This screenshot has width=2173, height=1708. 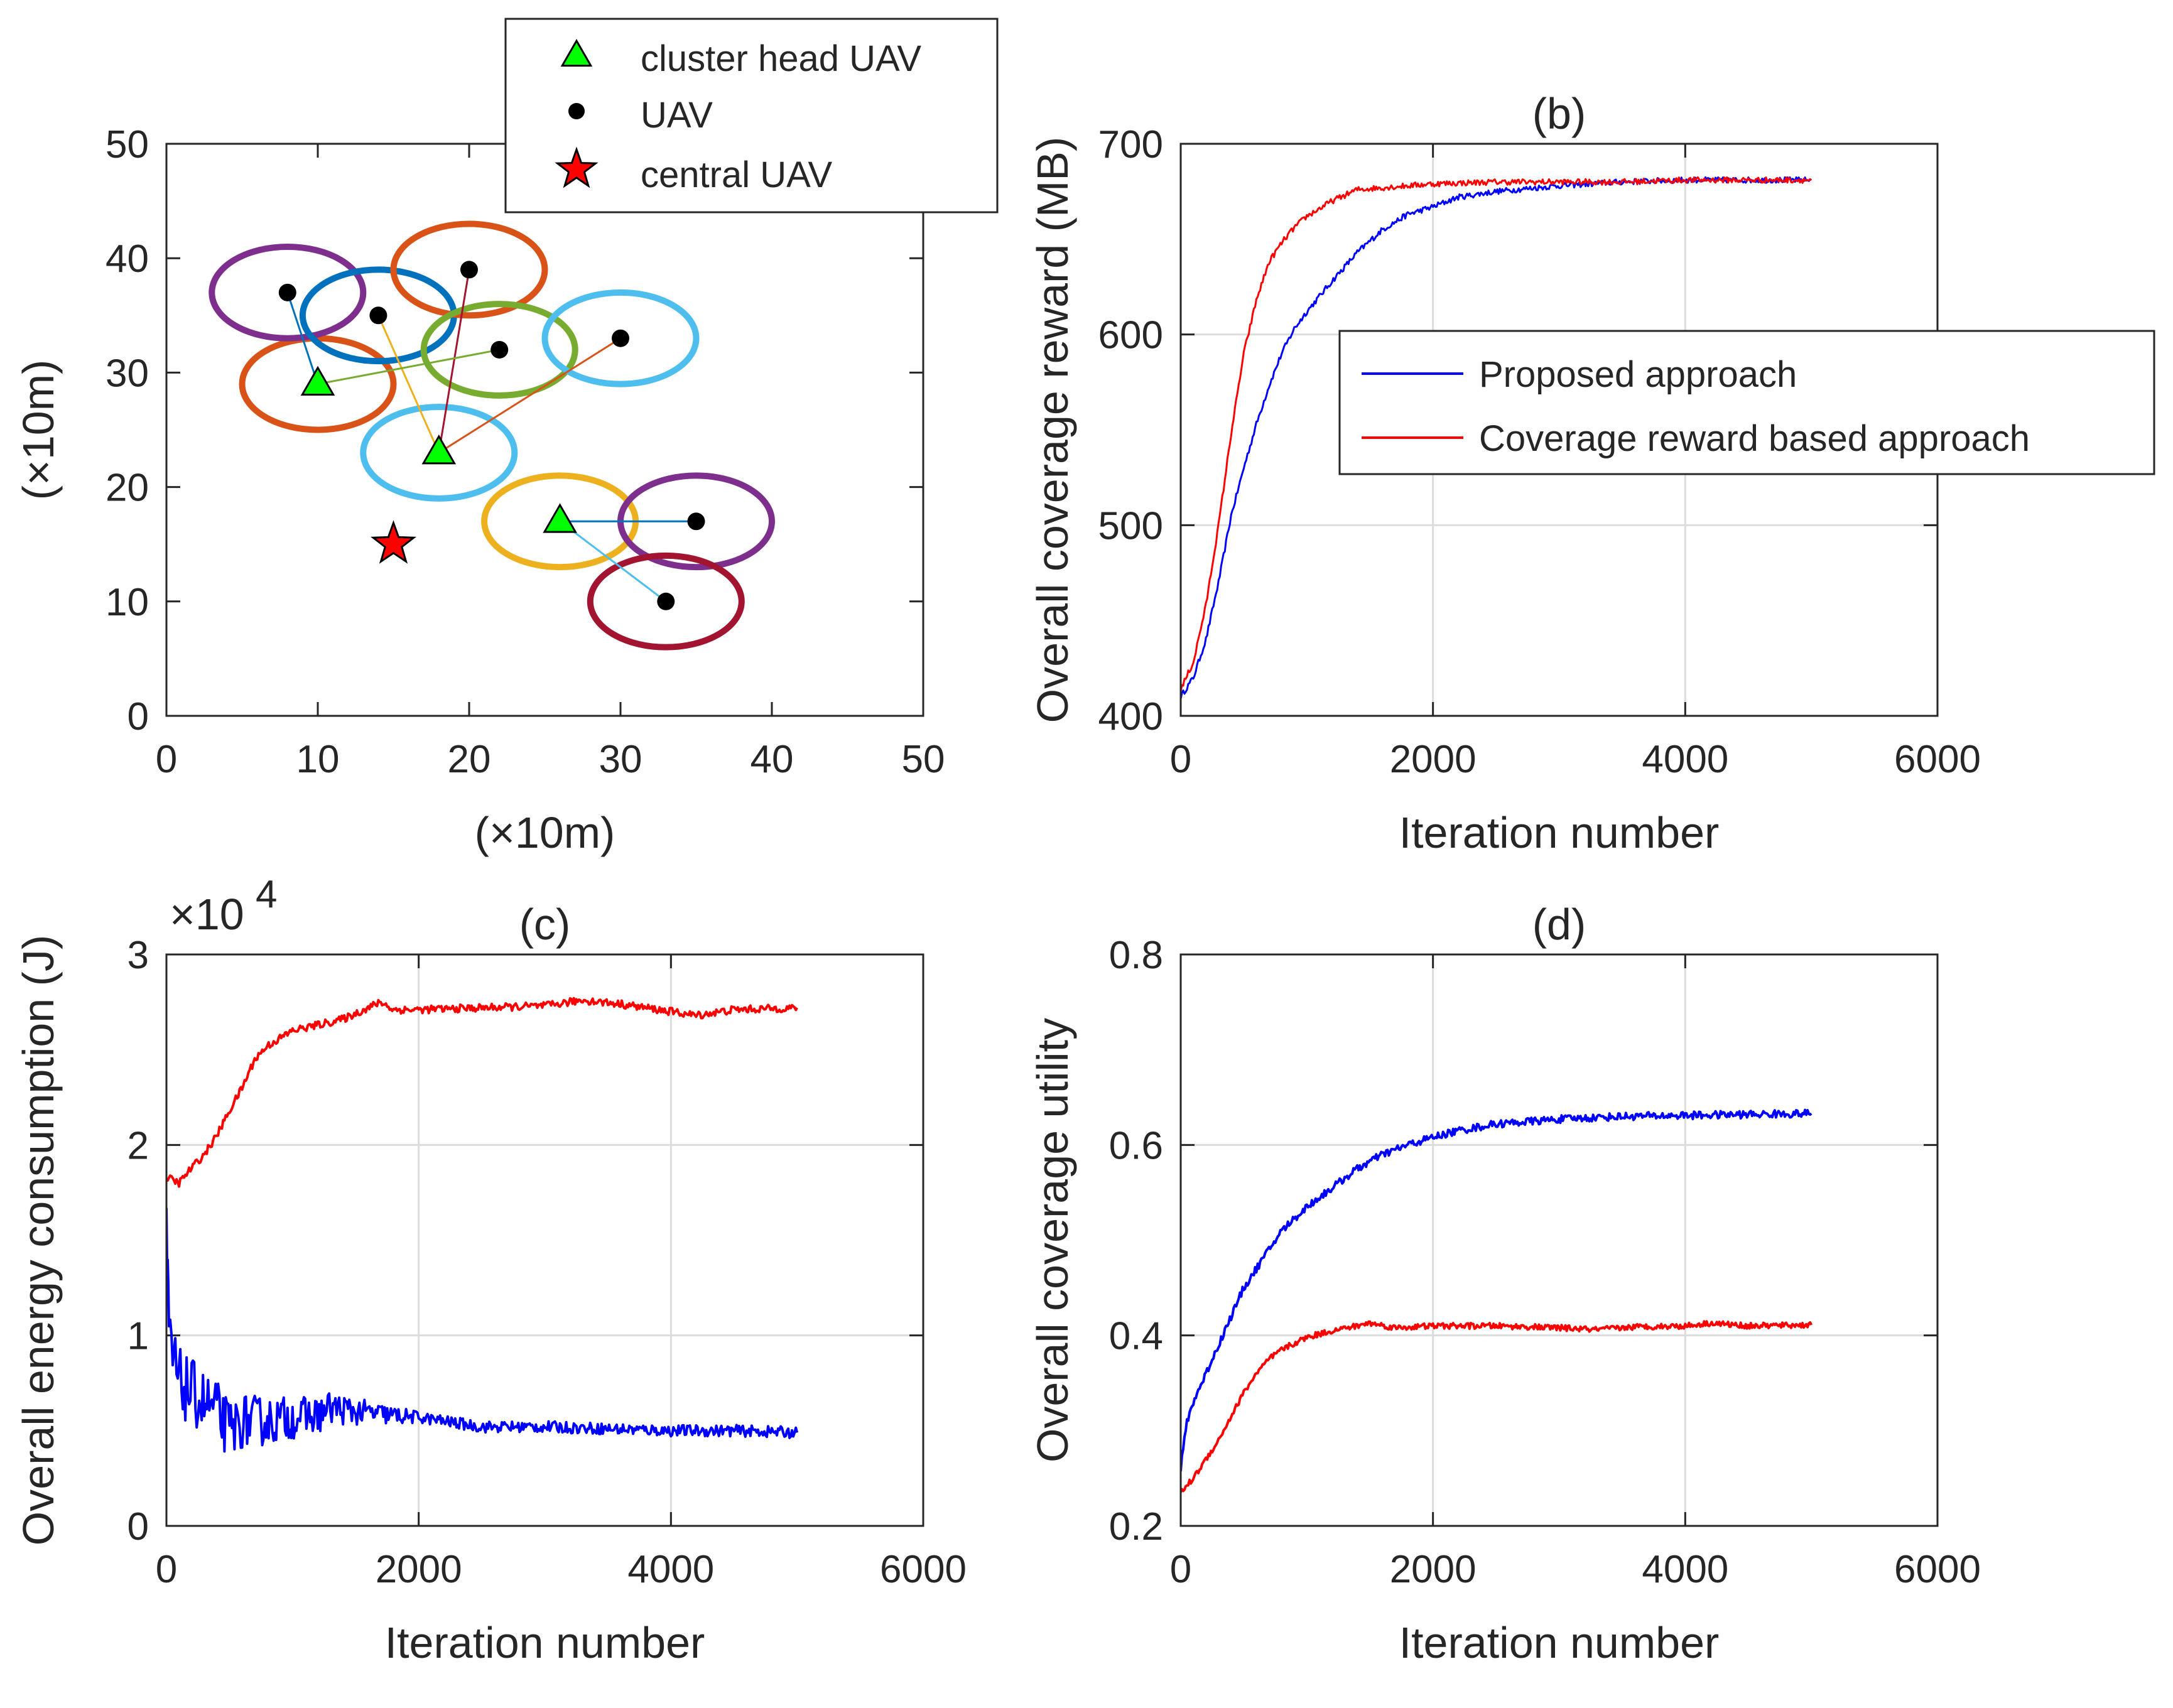 I want to click on chart-title-c: (c), so click(x=545, y=924).